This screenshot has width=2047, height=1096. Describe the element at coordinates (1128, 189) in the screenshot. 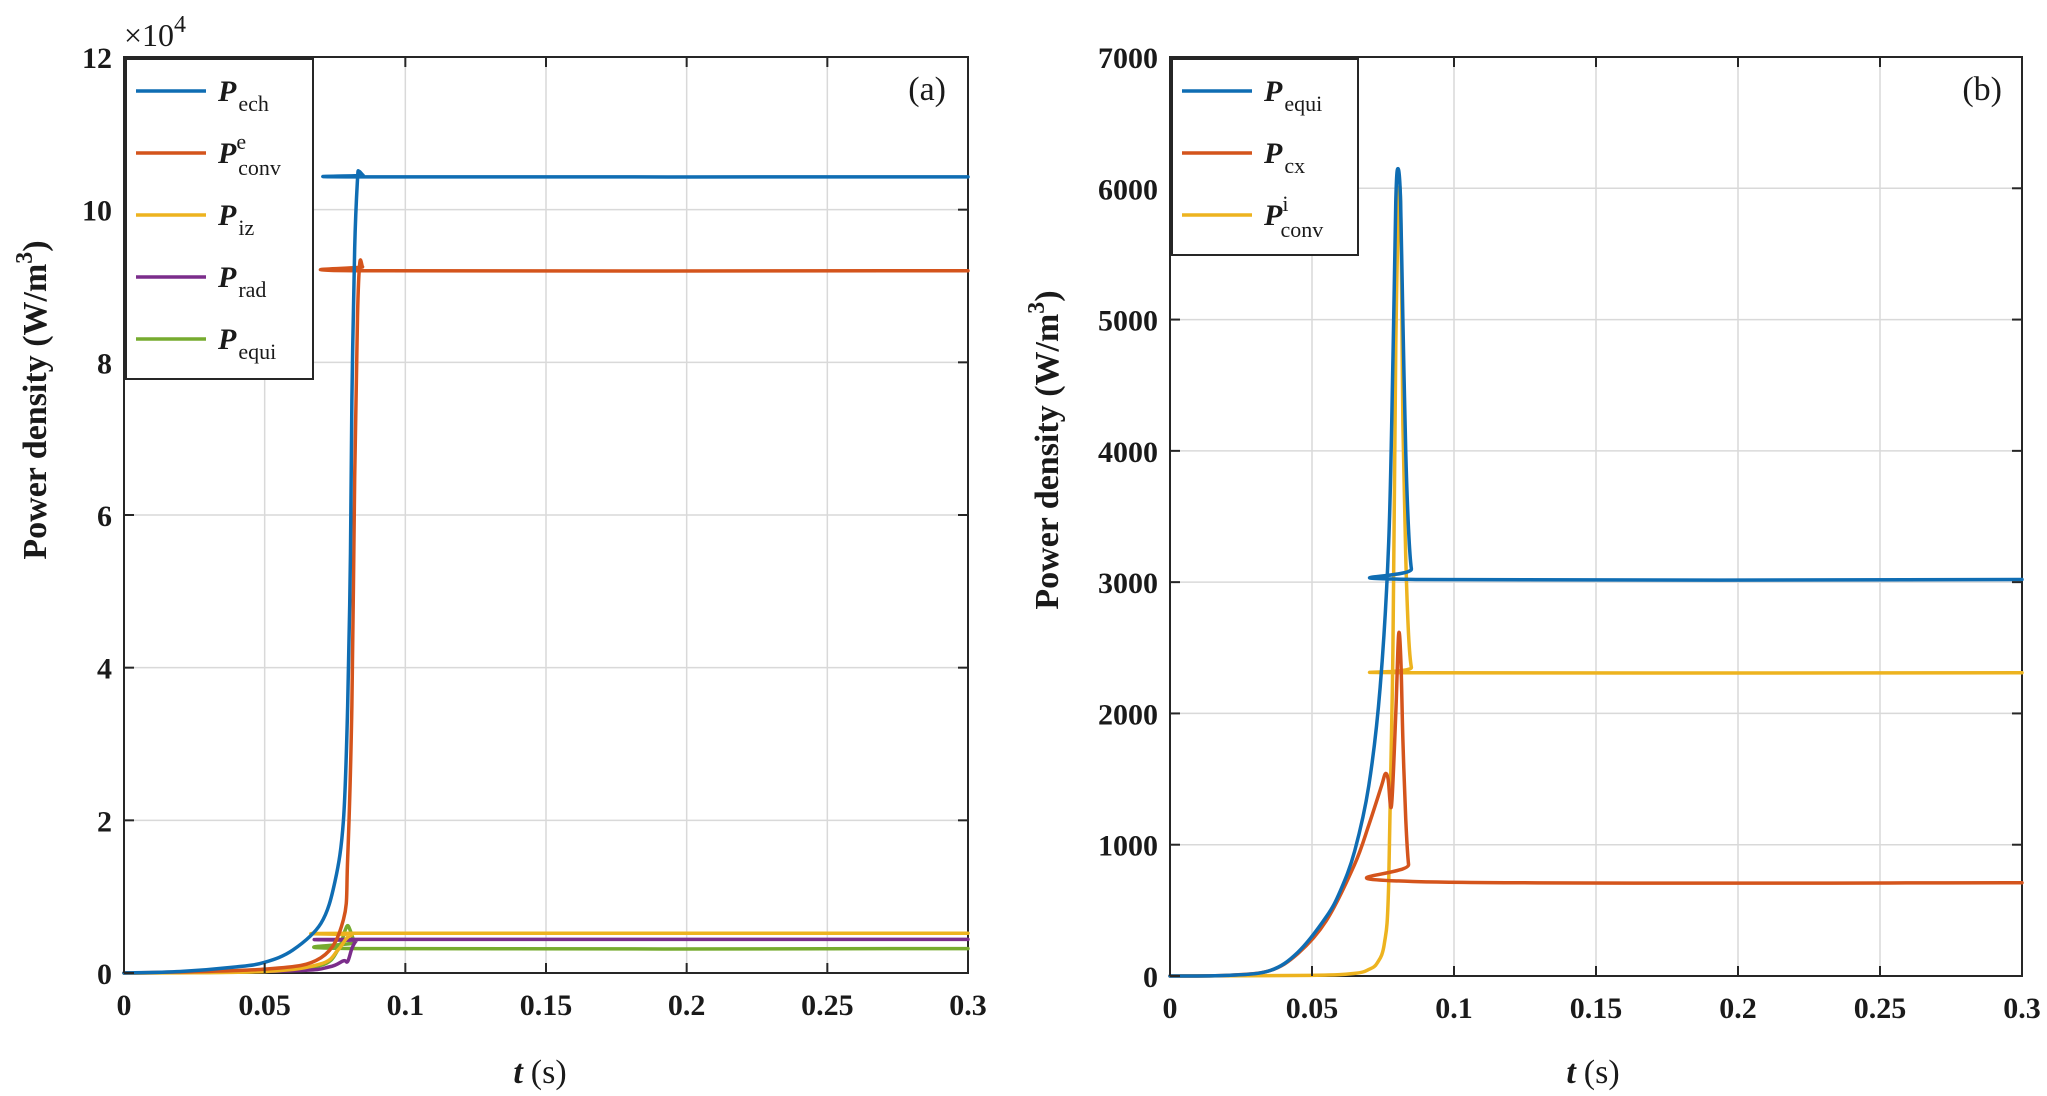

I see `chart-b-ytick-label: 6000` at that location.